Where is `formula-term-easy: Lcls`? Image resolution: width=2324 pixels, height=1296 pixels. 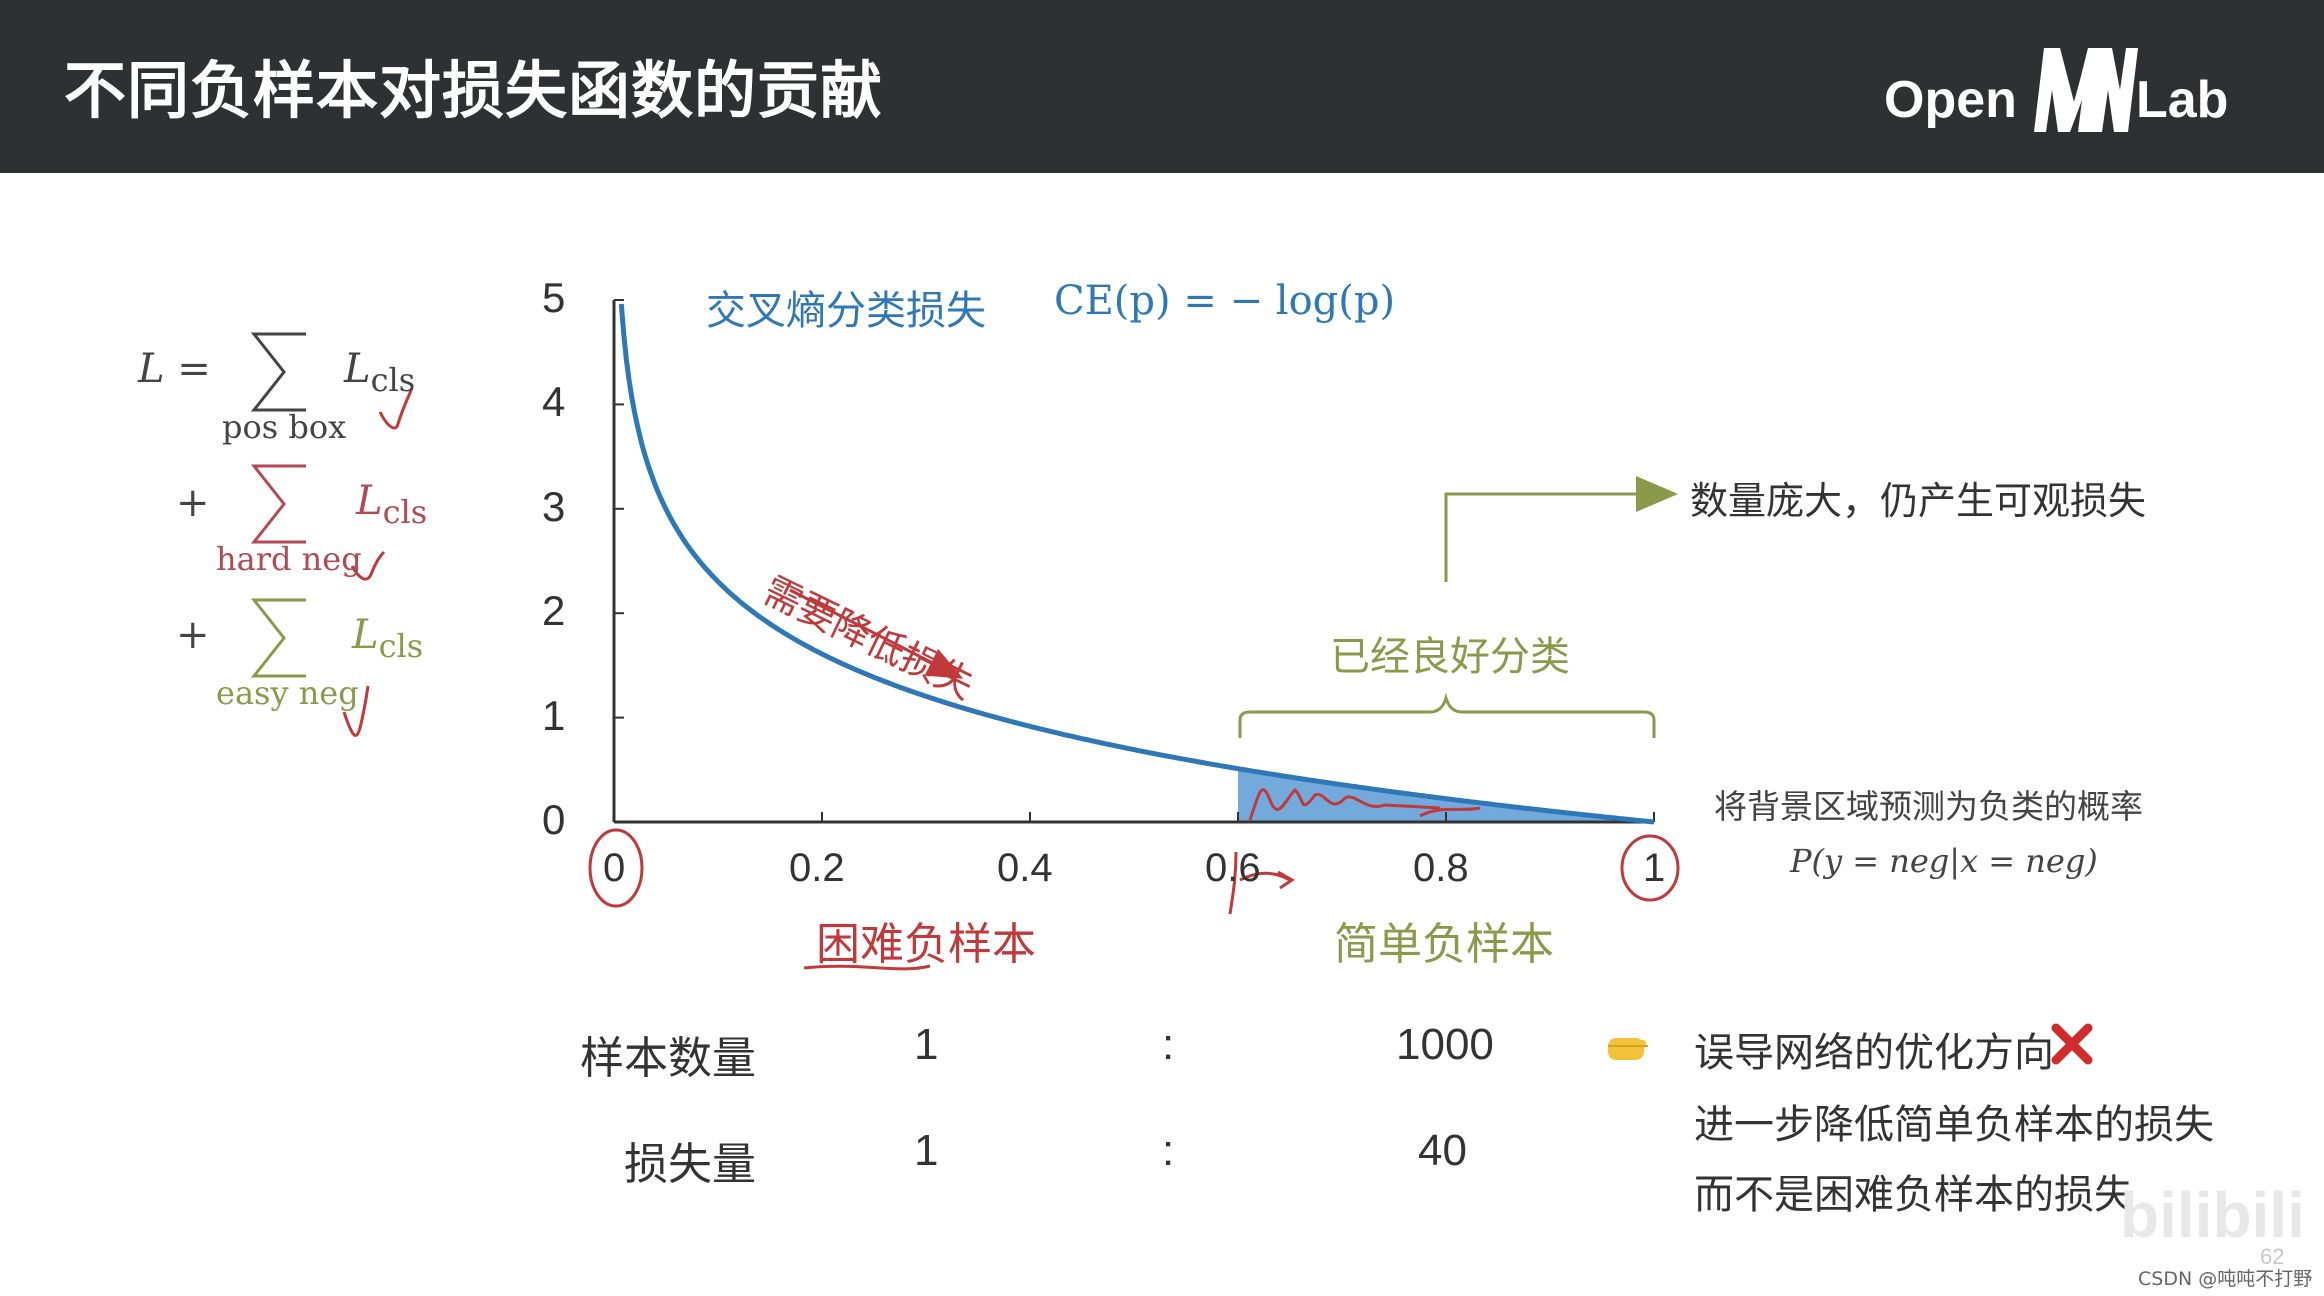 formula-term-easy: Lcls is located at coordinates (388, 638).